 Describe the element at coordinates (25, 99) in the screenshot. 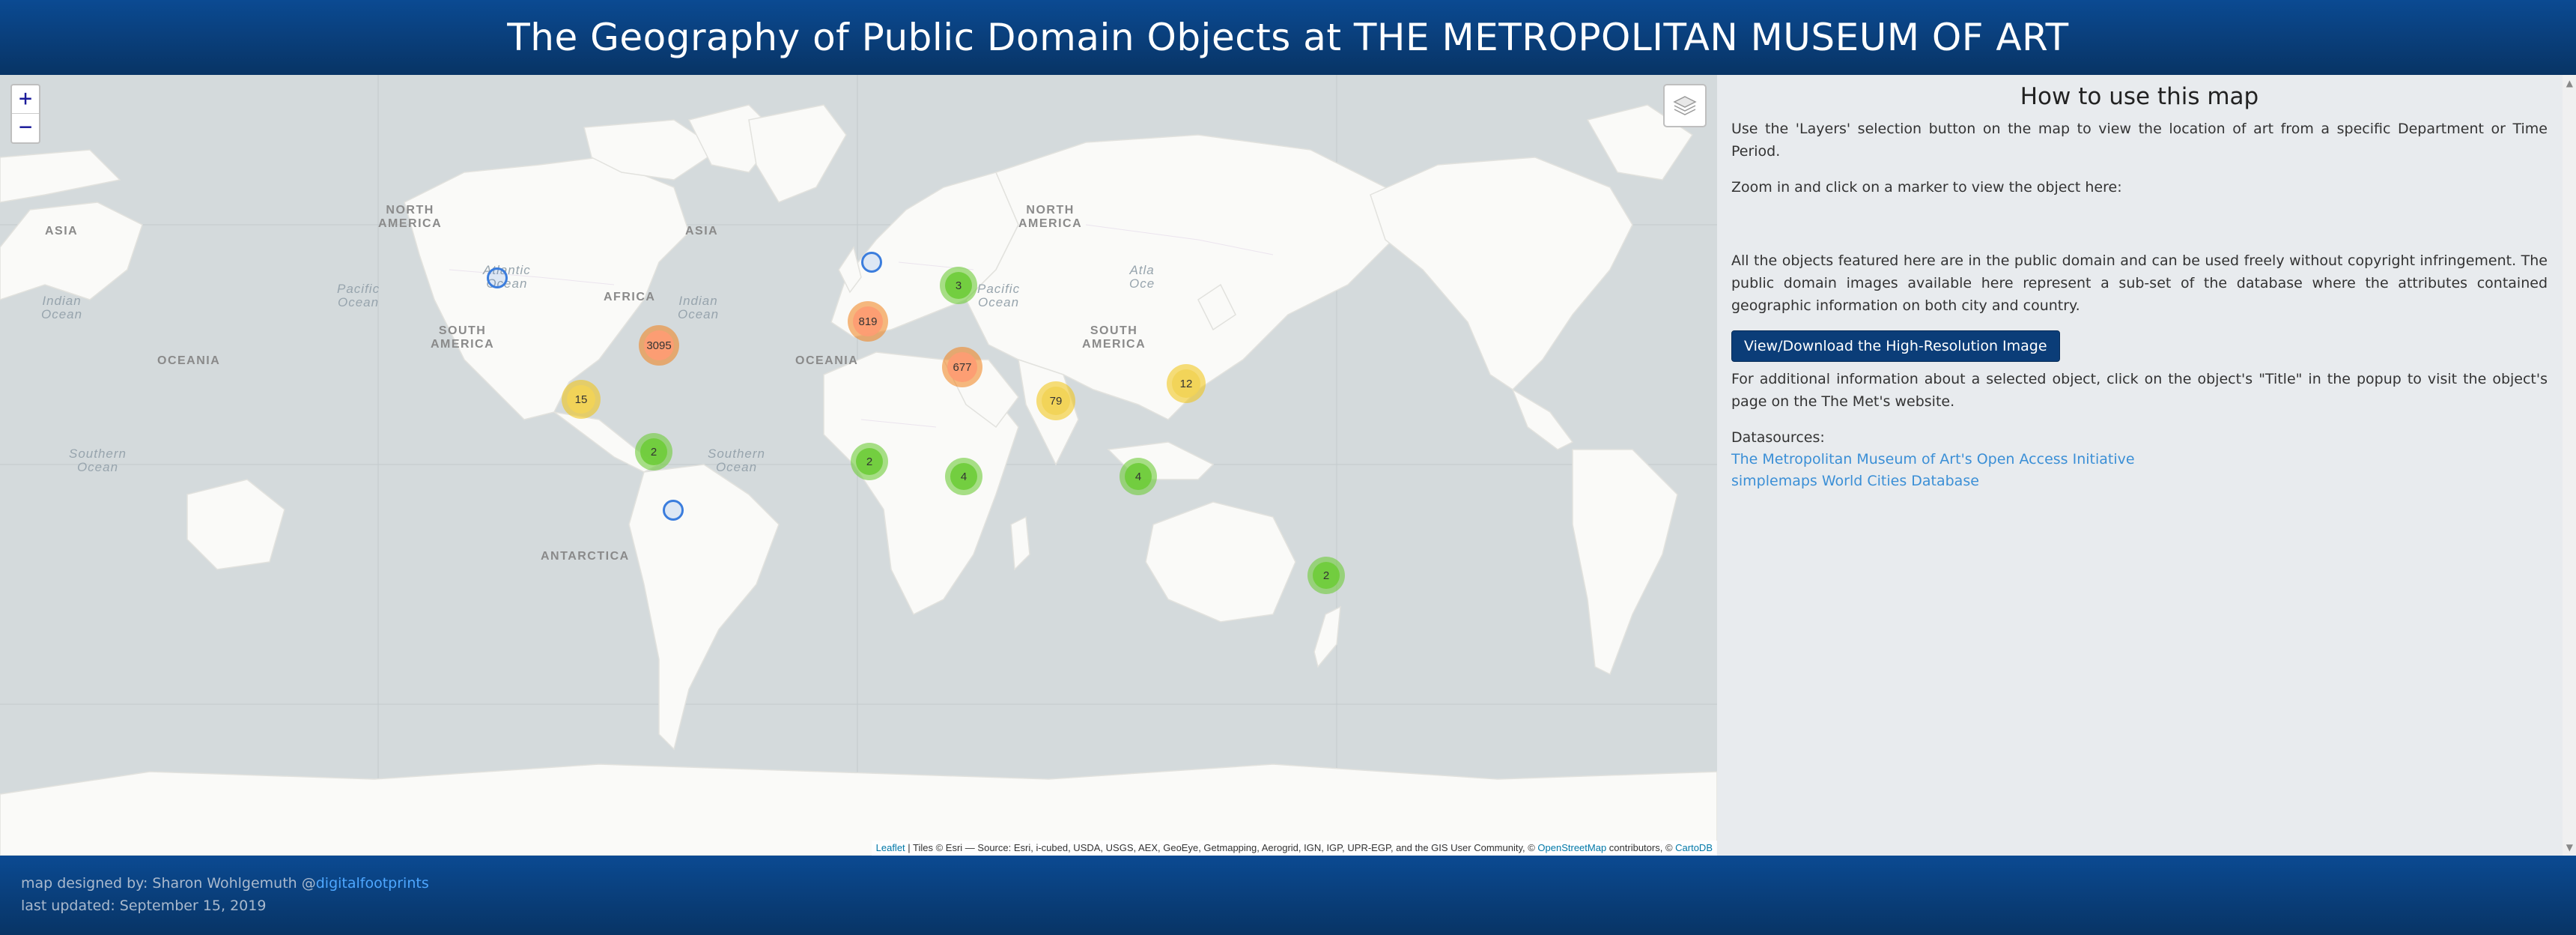

I see `zoom-in-button: +` at that location.